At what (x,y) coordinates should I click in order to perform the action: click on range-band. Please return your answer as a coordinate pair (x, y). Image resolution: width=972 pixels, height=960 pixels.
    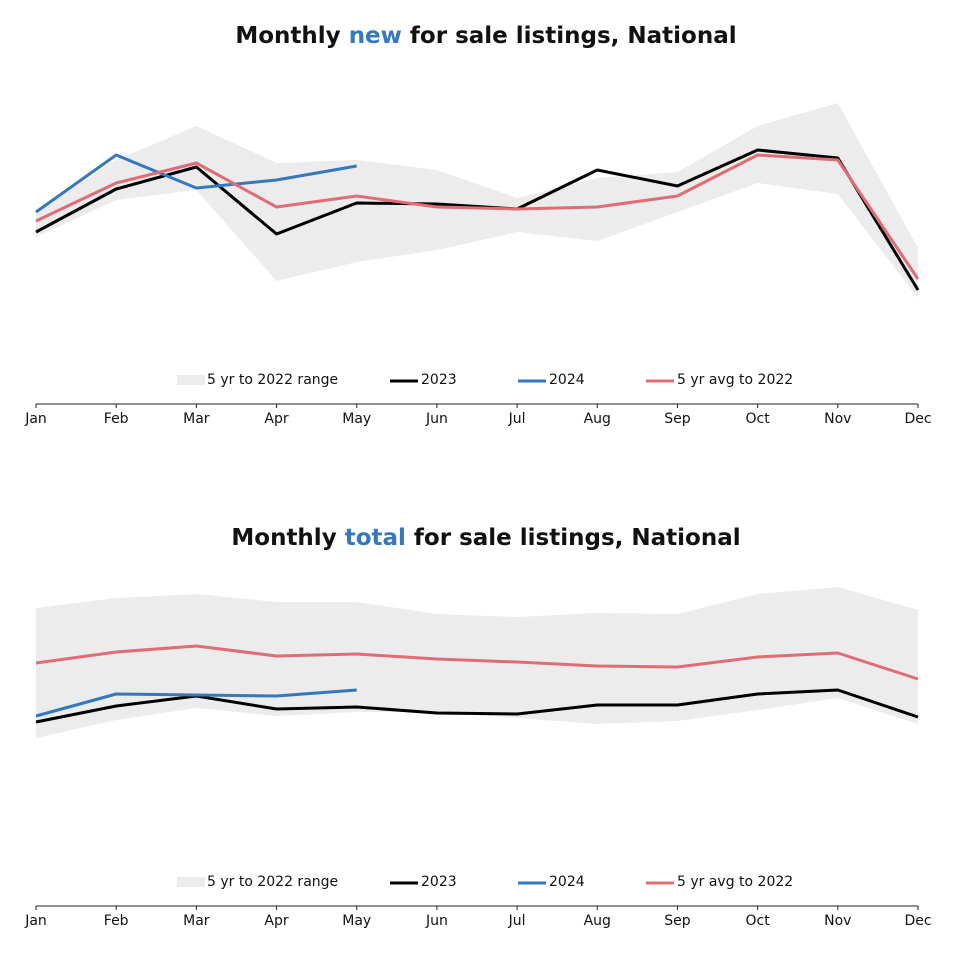
    Looking at the image, I should click on (477, 662).